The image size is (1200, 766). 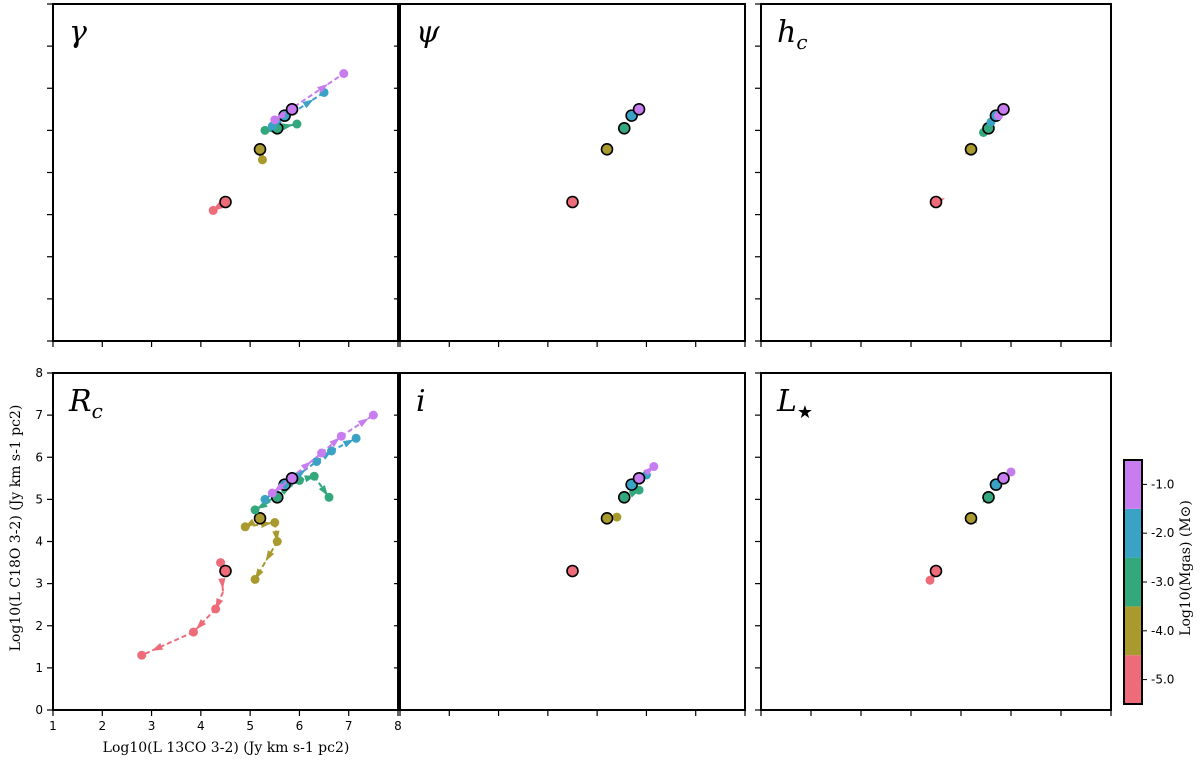 What do you see at coordinates (1162, 631) in the screenshot?
I see `colorbar-tick-label: -4.0` at bounding box center [1162, 631].